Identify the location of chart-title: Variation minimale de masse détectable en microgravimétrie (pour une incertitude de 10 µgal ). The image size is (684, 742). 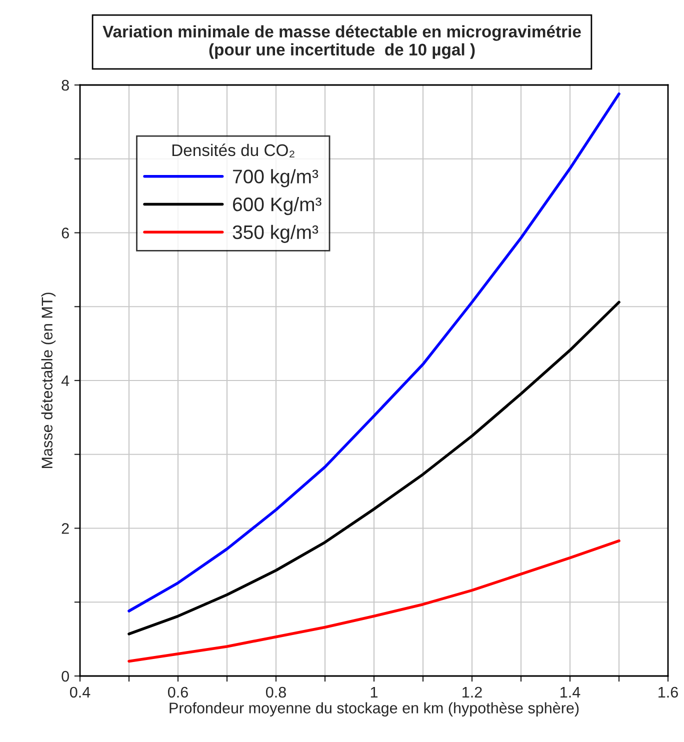
(341, 42).